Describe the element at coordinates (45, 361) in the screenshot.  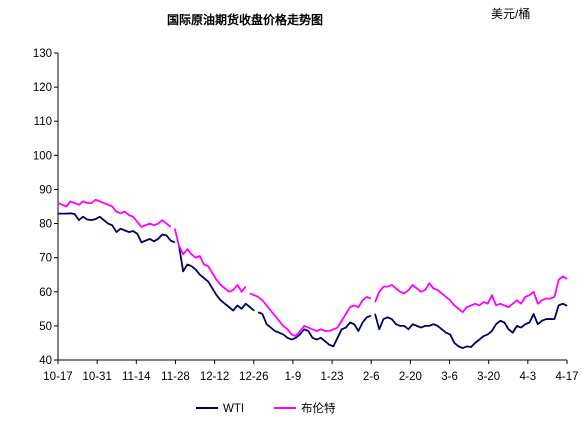
I see `y-tick-label: 40` at that location.